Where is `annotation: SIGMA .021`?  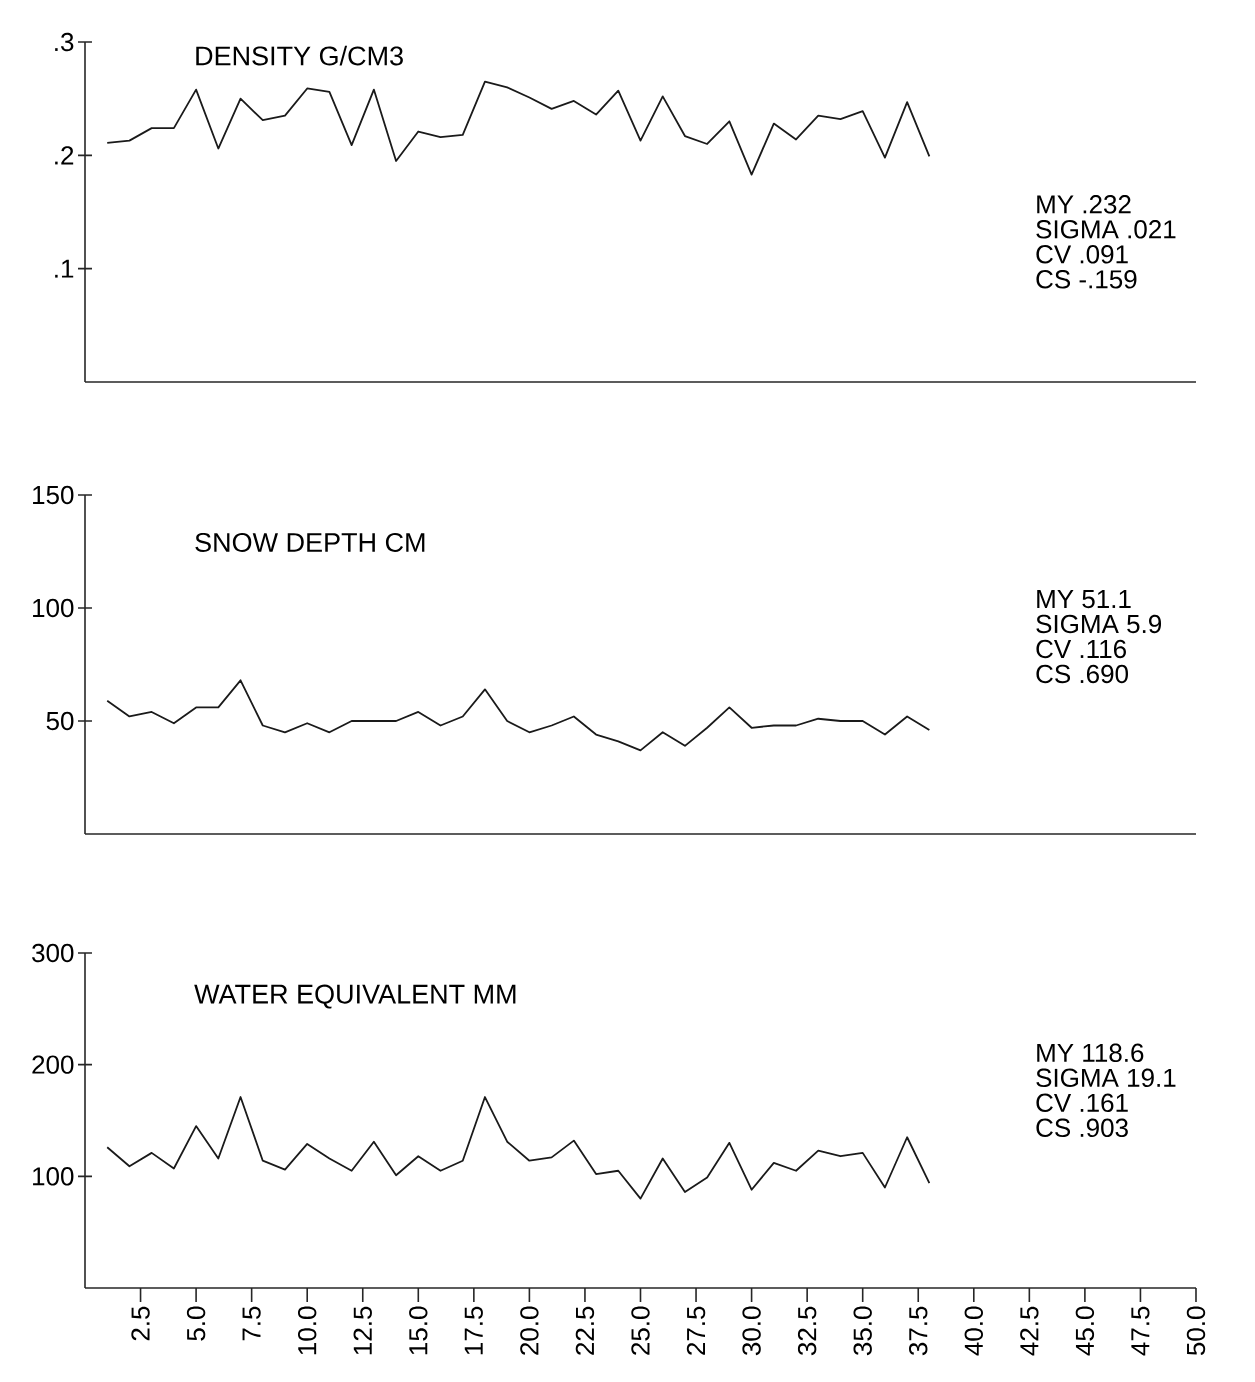 annotation: SIGMA .021 is located at coordinates (1106, 229).